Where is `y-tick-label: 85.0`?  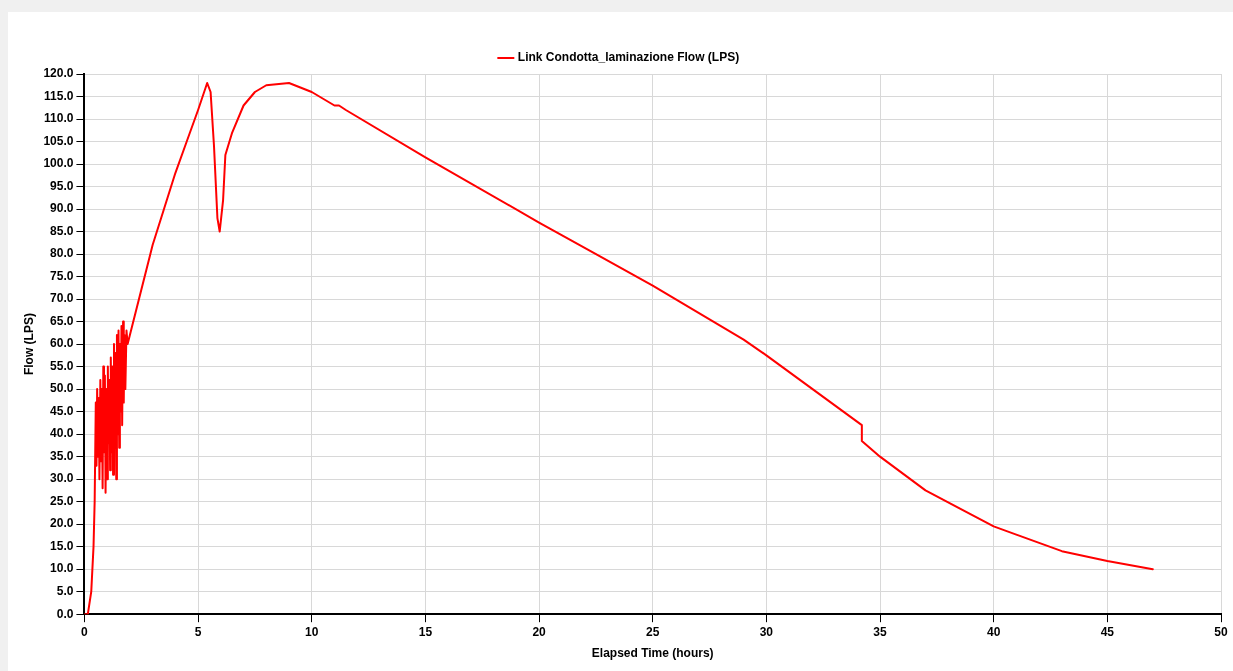
y-tick-label: 85.0 is located at coordinates (62, 230).